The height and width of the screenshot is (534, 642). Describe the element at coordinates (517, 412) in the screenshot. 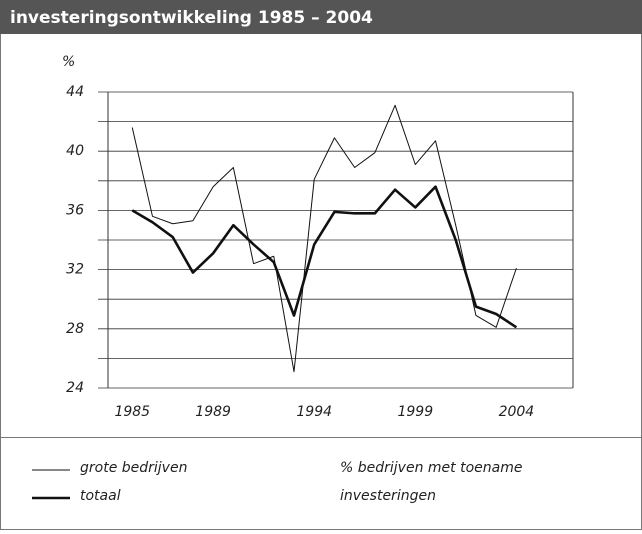

I see `x-tick-label: 2004` at that location.